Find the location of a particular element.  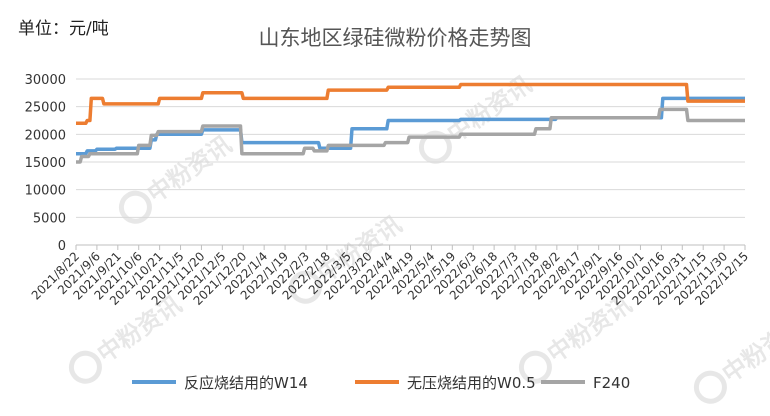

y-tick-label: 30000 is located at coordinates (45, 80).